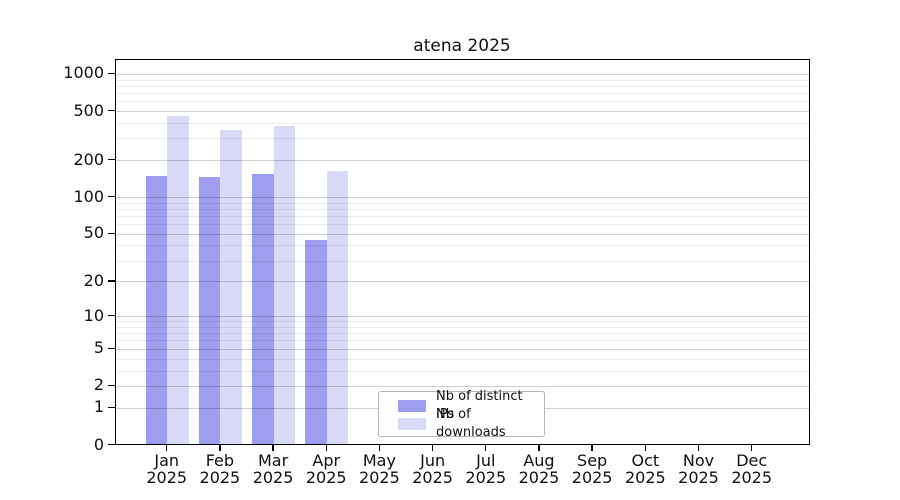  Describe the element at coordinates (326, 469) in the screenshot. I see `x-tick-label: Apr 2025` at that location.